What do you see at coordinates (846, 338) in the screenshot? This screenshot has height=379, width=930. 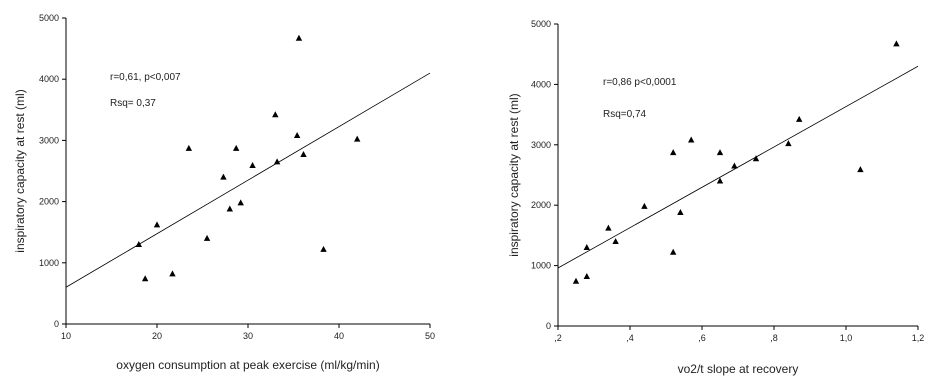 I see `x-tick-label: 1,0` at bounding box center [846, 338].